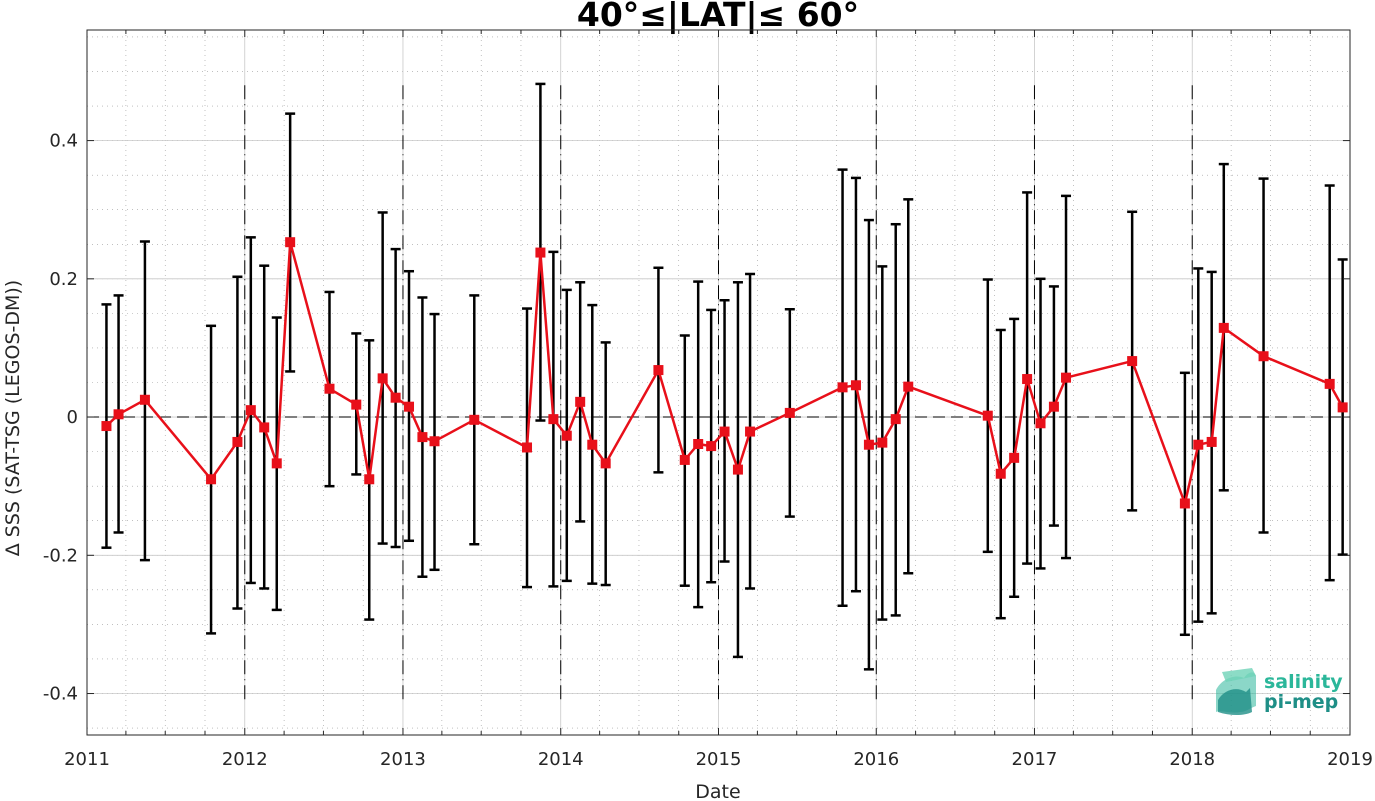 Image resolution: width=1375 pixels, height=801 pixels. I want to click on y-tick-label: -0.4, so click(60, 694).